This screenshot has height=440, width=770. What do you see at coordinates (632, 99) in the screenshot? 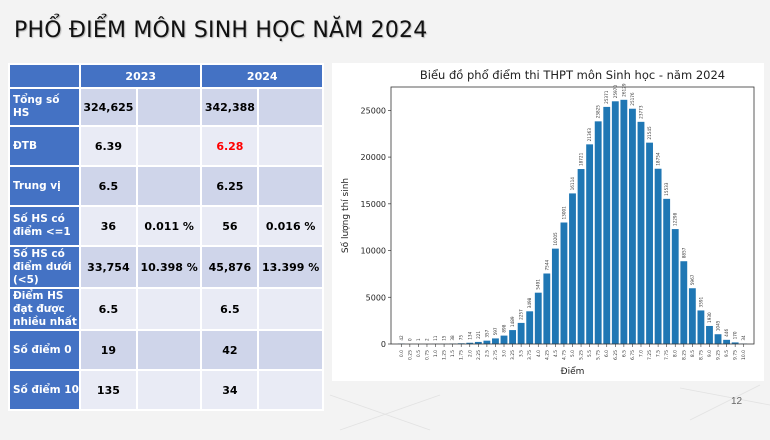
I see `bar-value-label: 25176` at bounding box center [632, 99].